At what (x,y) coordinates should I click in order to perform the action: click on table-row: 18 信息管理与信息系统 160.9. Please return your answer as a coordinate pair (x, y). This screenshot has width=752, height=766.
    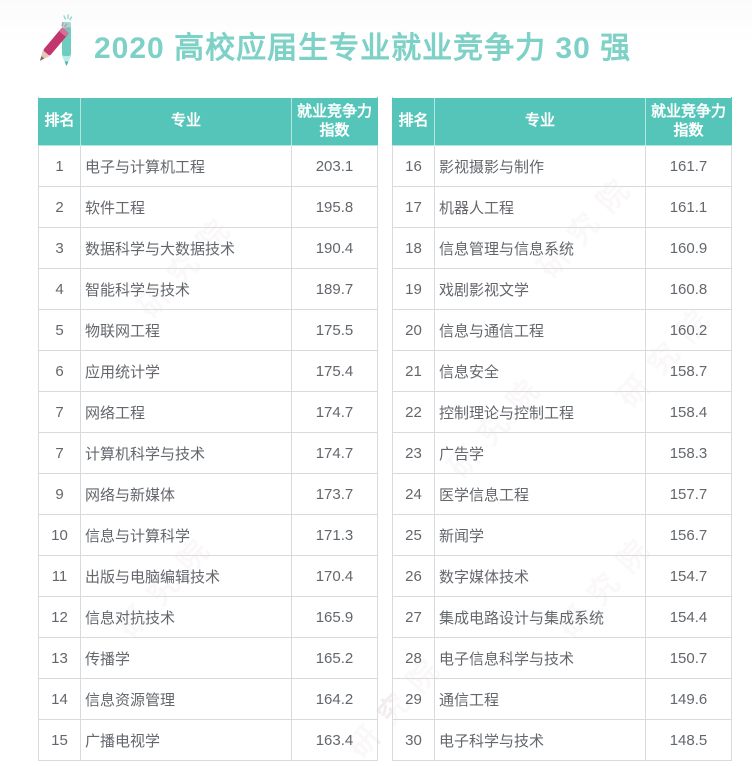
    Looking at the image, I should click on (562, 248).